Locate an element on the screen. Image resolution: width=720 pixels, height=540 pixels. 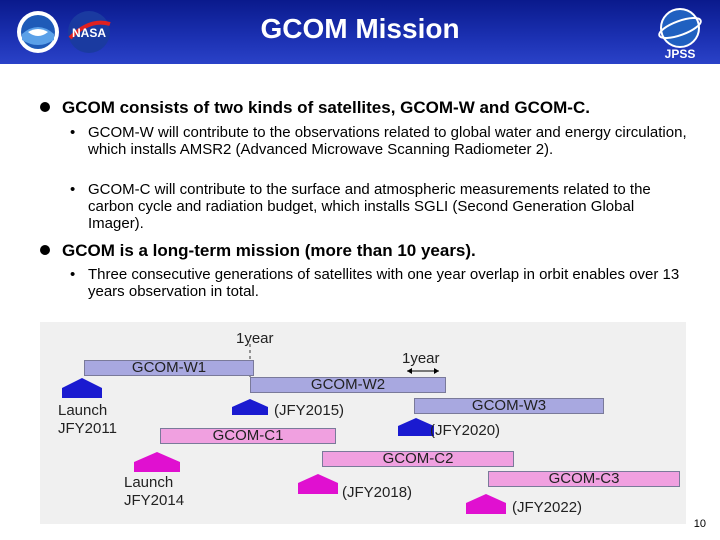
bar-gcom-w3: GCOM-W3 is located at coordinates (509, 406).